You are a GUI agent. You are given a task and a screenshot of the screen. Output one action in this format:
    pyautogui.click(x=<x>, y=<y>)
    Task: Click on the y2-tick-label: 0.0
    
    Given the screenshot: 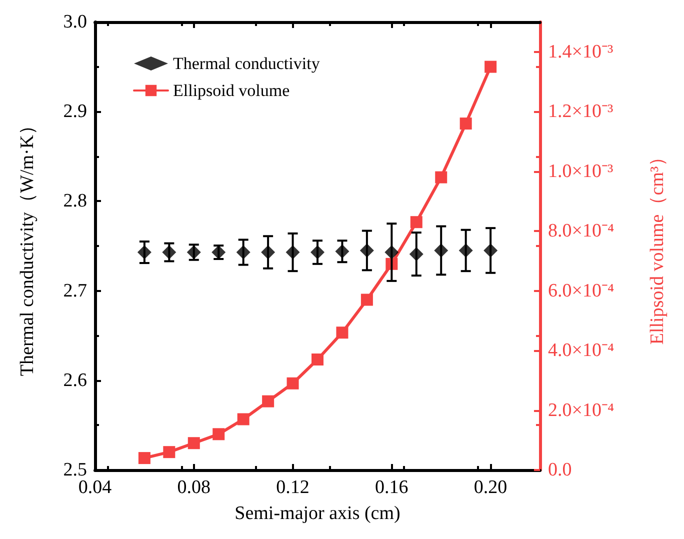 What is the action you would take?
    pyautogui.click(x=560, y=470)
    